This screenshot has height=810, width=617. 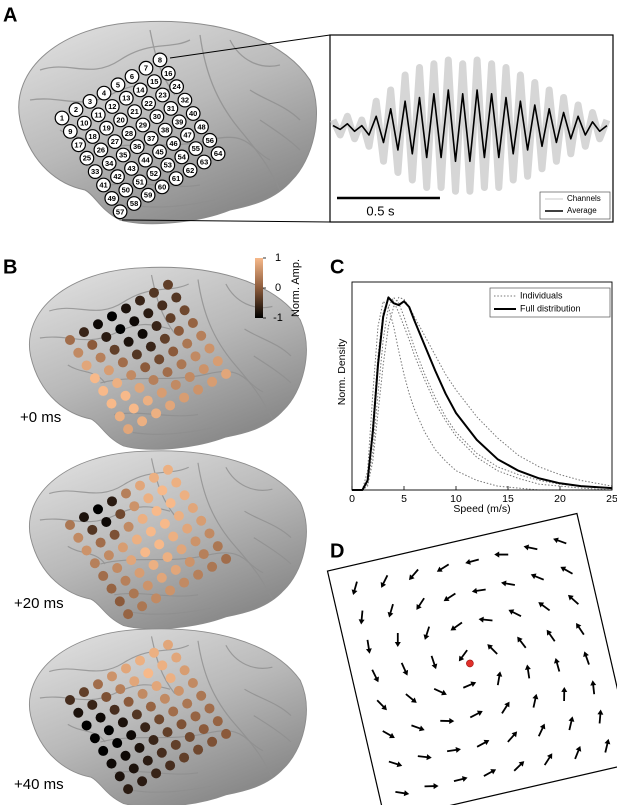 I want to click on electrode-label: 33, so click(x=95, y=171).